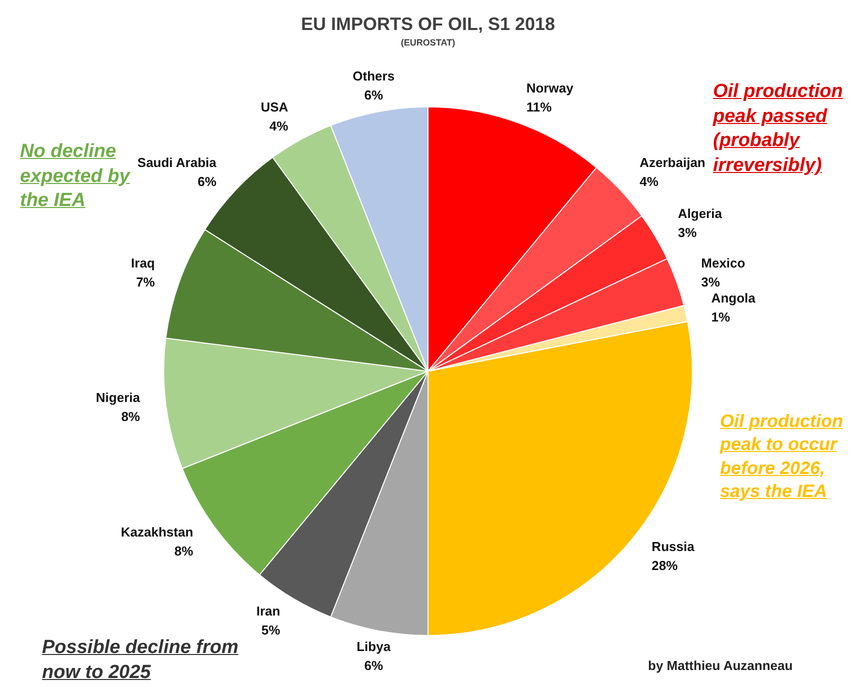 The width and height of the screenshot is (855, 687). I want to click on slice-label: Nigeria, so click(118, 398).